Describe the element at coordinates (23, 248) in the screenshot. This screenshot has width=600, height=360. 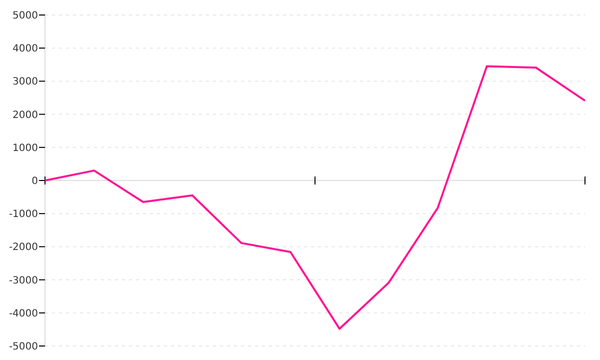
I see `y-tick-label: -2000` at that location.